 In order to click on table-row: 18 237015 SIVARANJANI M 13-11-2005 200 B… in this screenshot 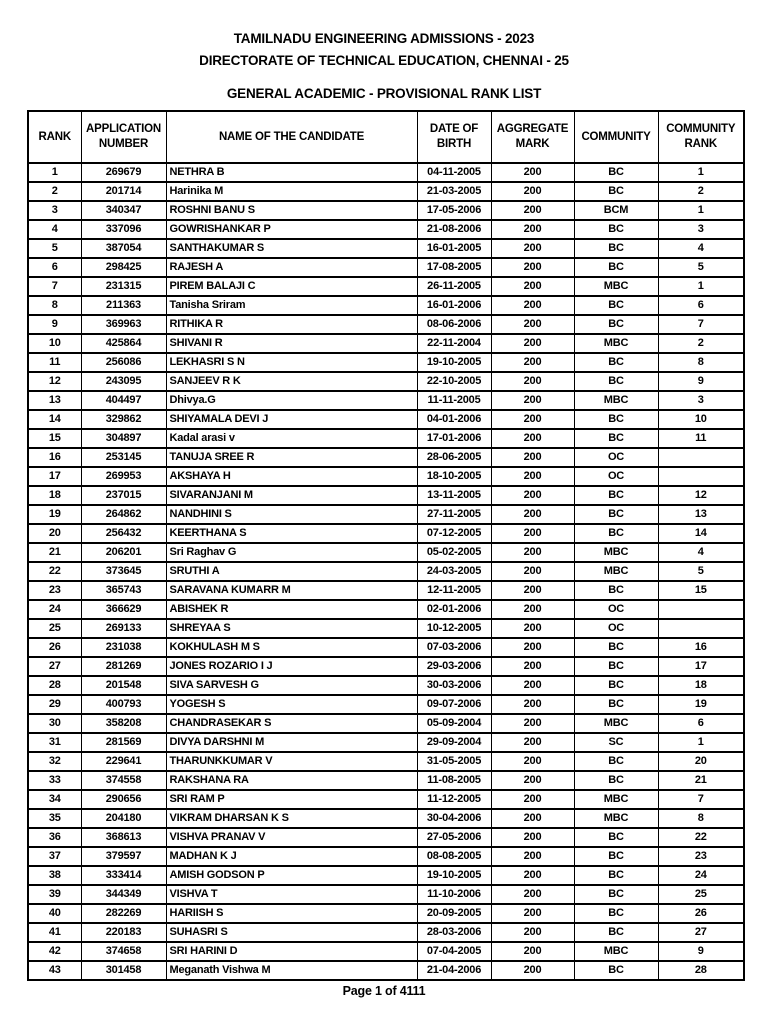, I will do `click(386, 495)`.